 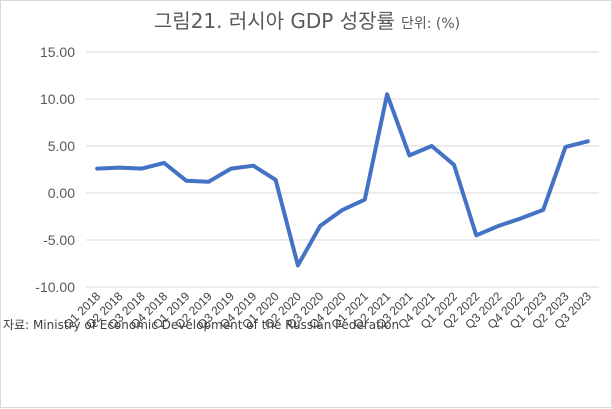 I want to click on chart-unit-label: 단위: (%), so click(x=430, y=24).